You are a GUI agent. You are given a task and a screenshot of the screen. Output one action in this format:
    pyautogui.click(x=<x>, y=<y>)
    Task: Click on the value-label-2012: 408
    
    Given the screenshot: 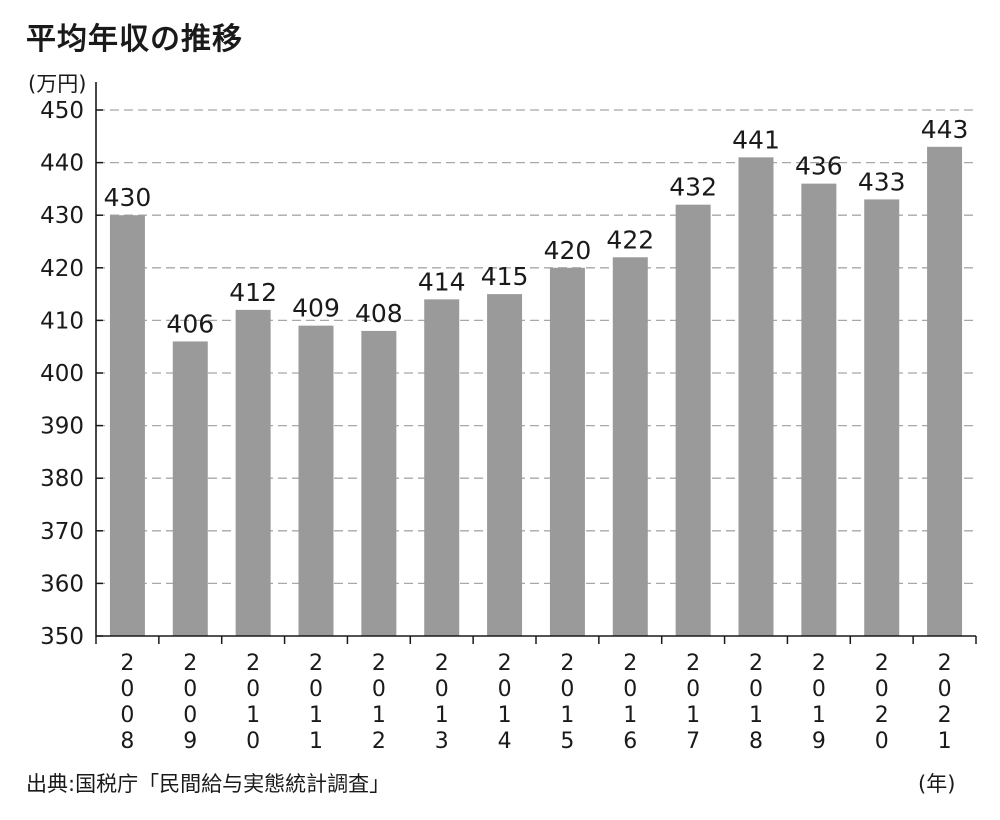 What is the action you would take?
    pyautogui.click(x=379, y=313)
    